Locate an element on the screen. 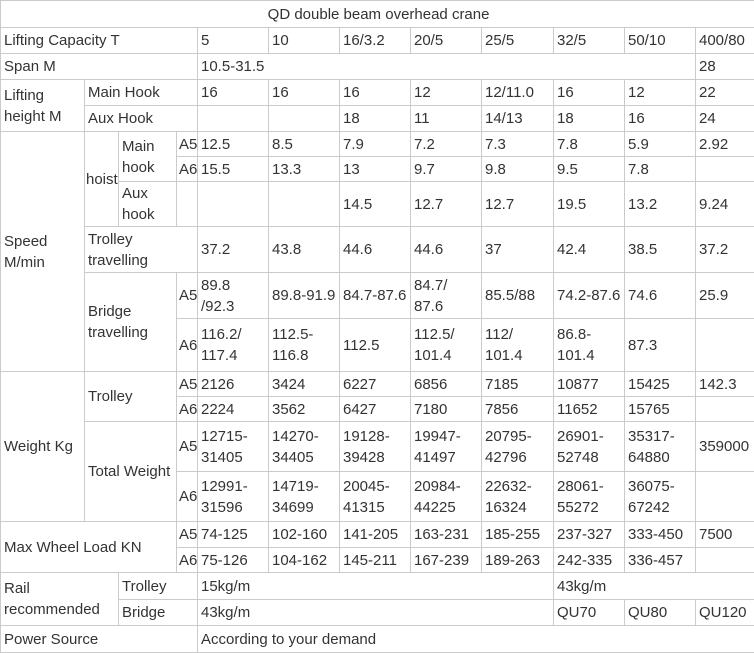 The width and height of the screenshot is (754, 653). value-cell: 26901- 52748 is located at coordinates (589, 447).